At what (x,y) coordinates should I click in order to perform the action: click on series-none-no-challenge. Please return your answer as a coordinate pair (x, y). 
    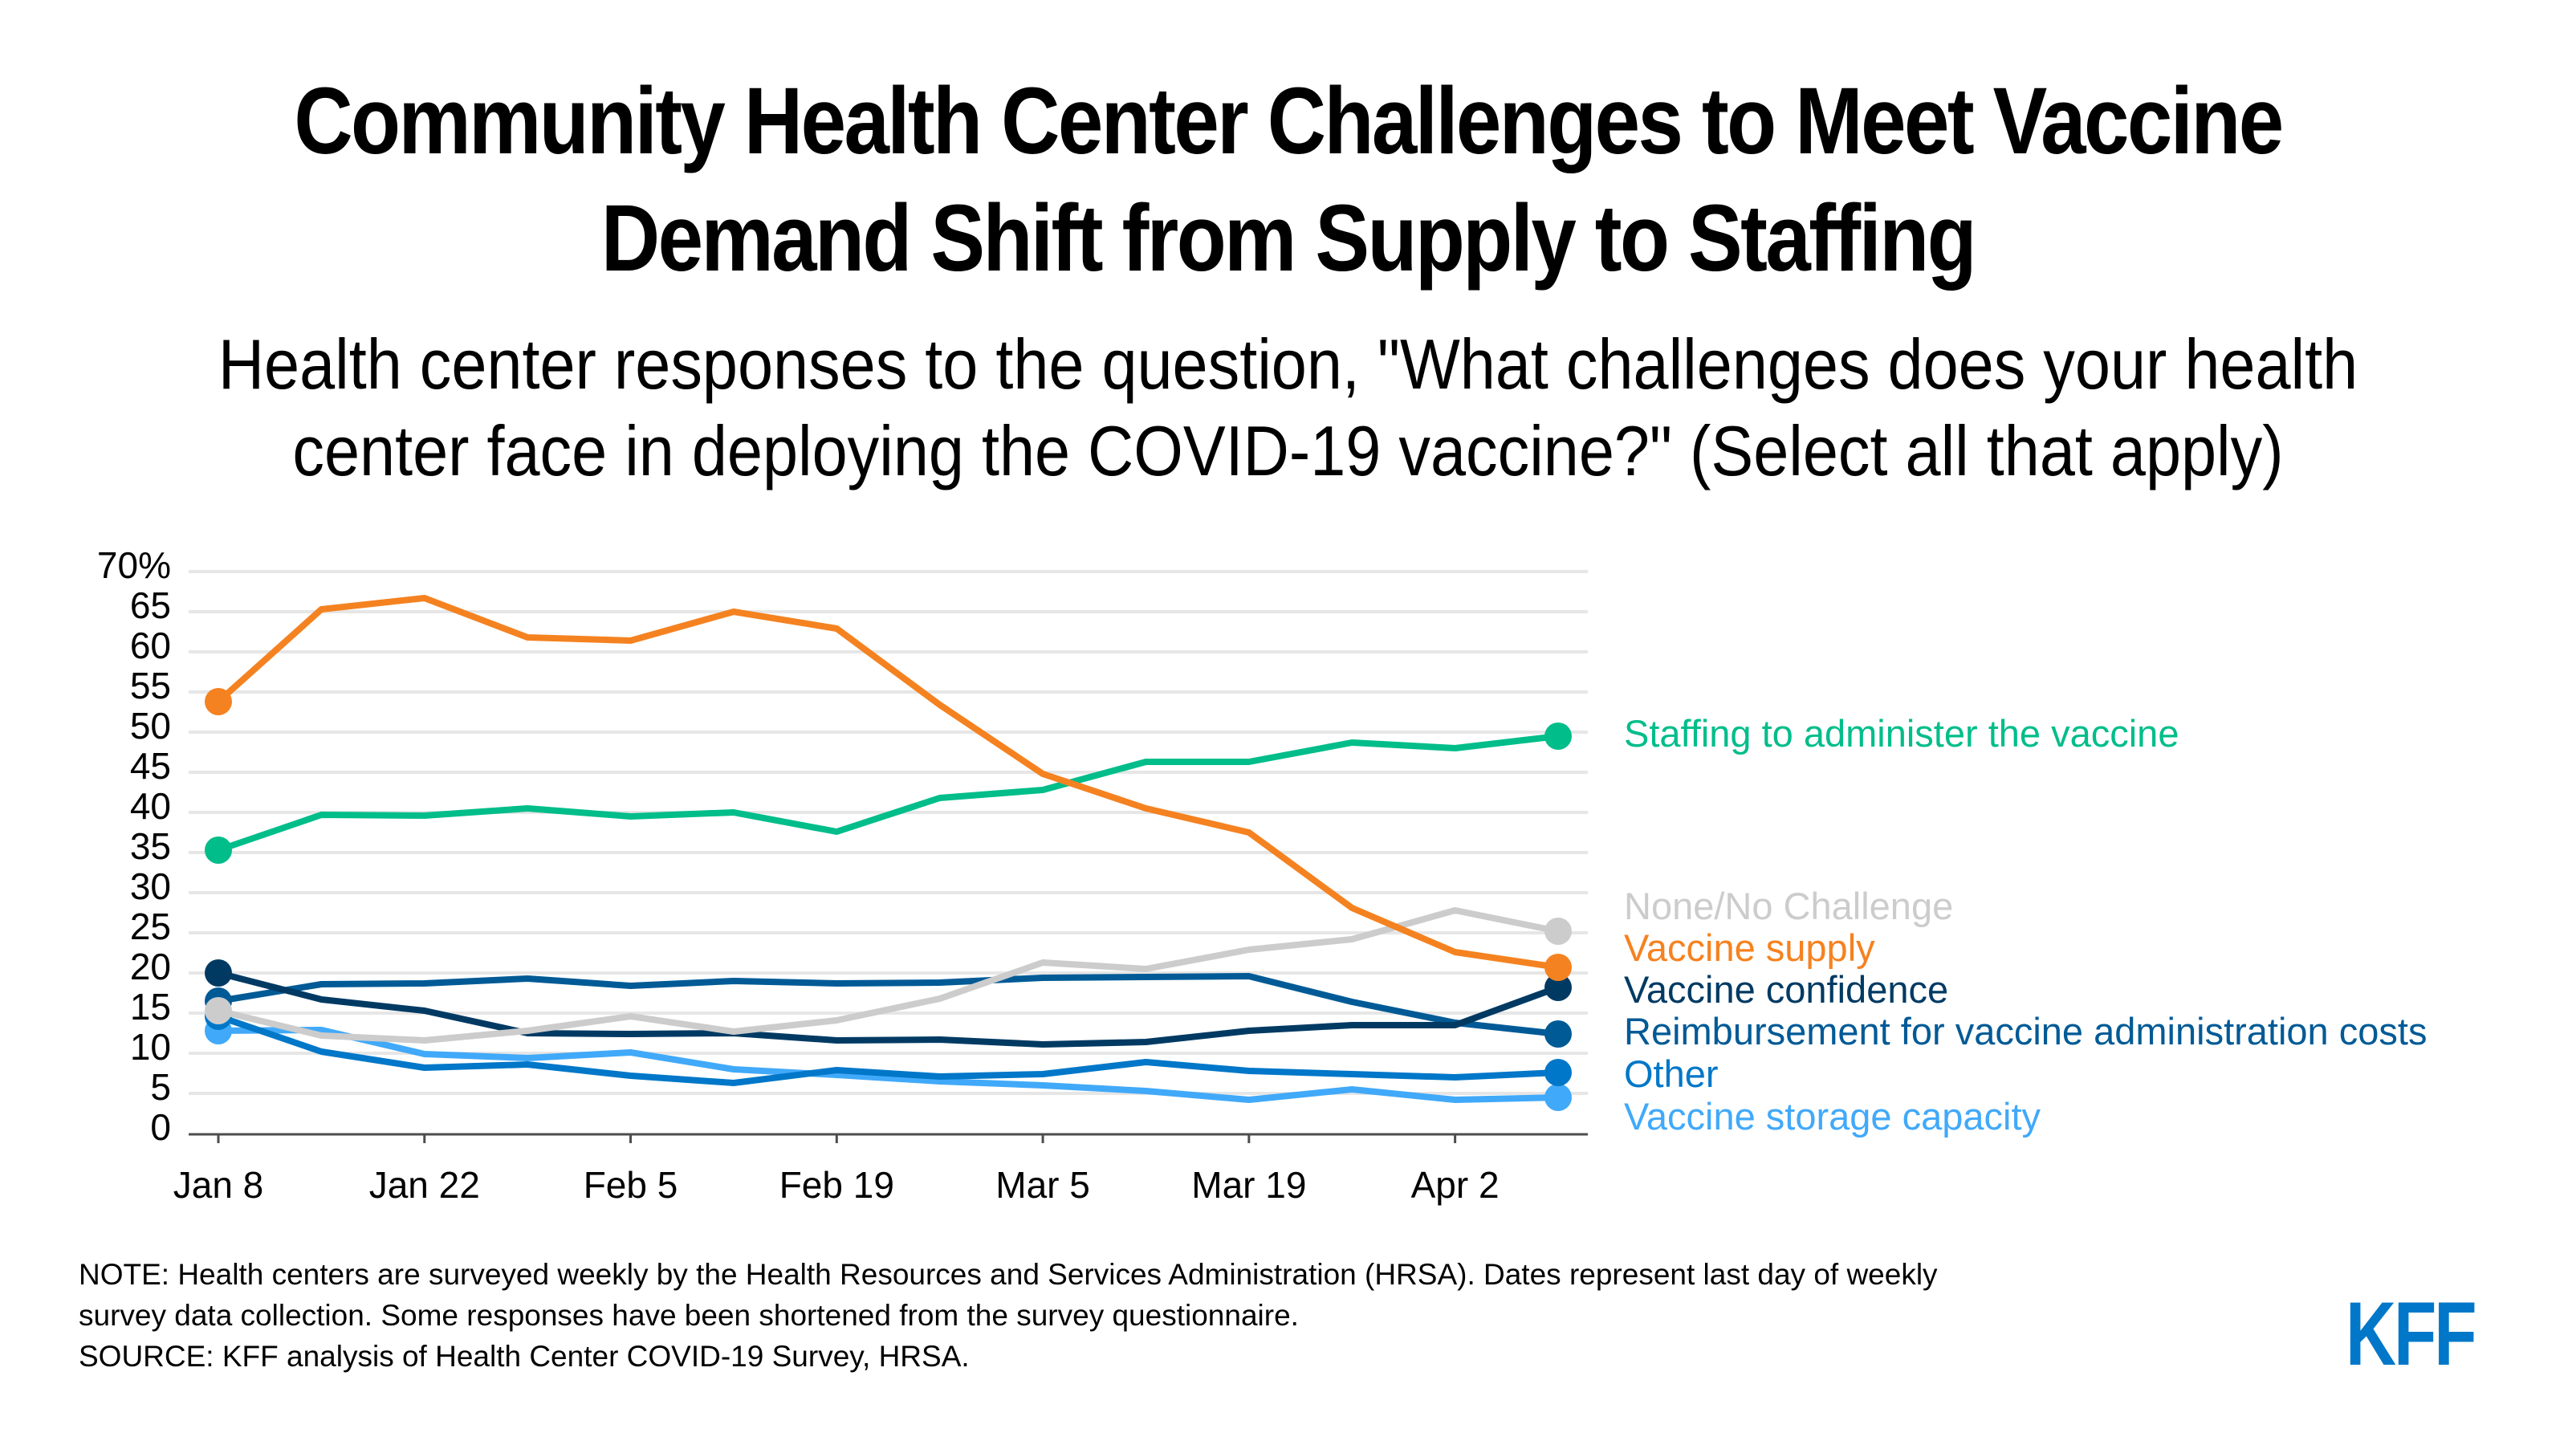
    Looking at the image, I should click on (888, 976).